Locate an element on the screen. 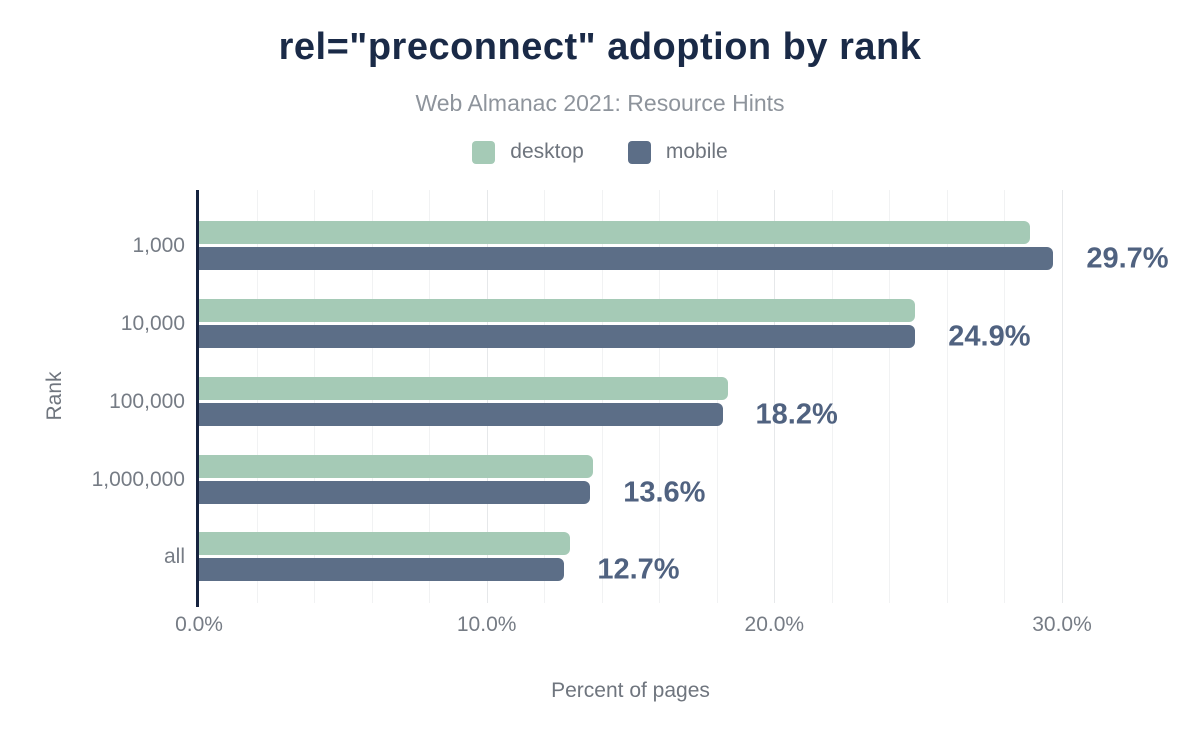 Image resolution: width=1200 pixels, height=742 pixels. bar-group-all: 12.7% is located at coordinates (630, 558).